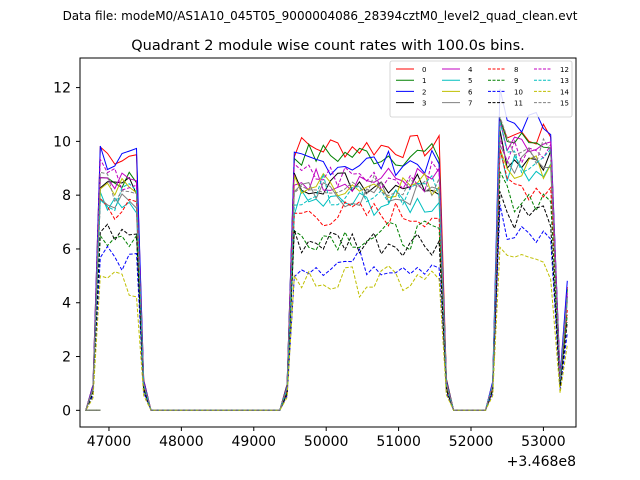  I want to click on legend-label: 7, so click(470, 104).